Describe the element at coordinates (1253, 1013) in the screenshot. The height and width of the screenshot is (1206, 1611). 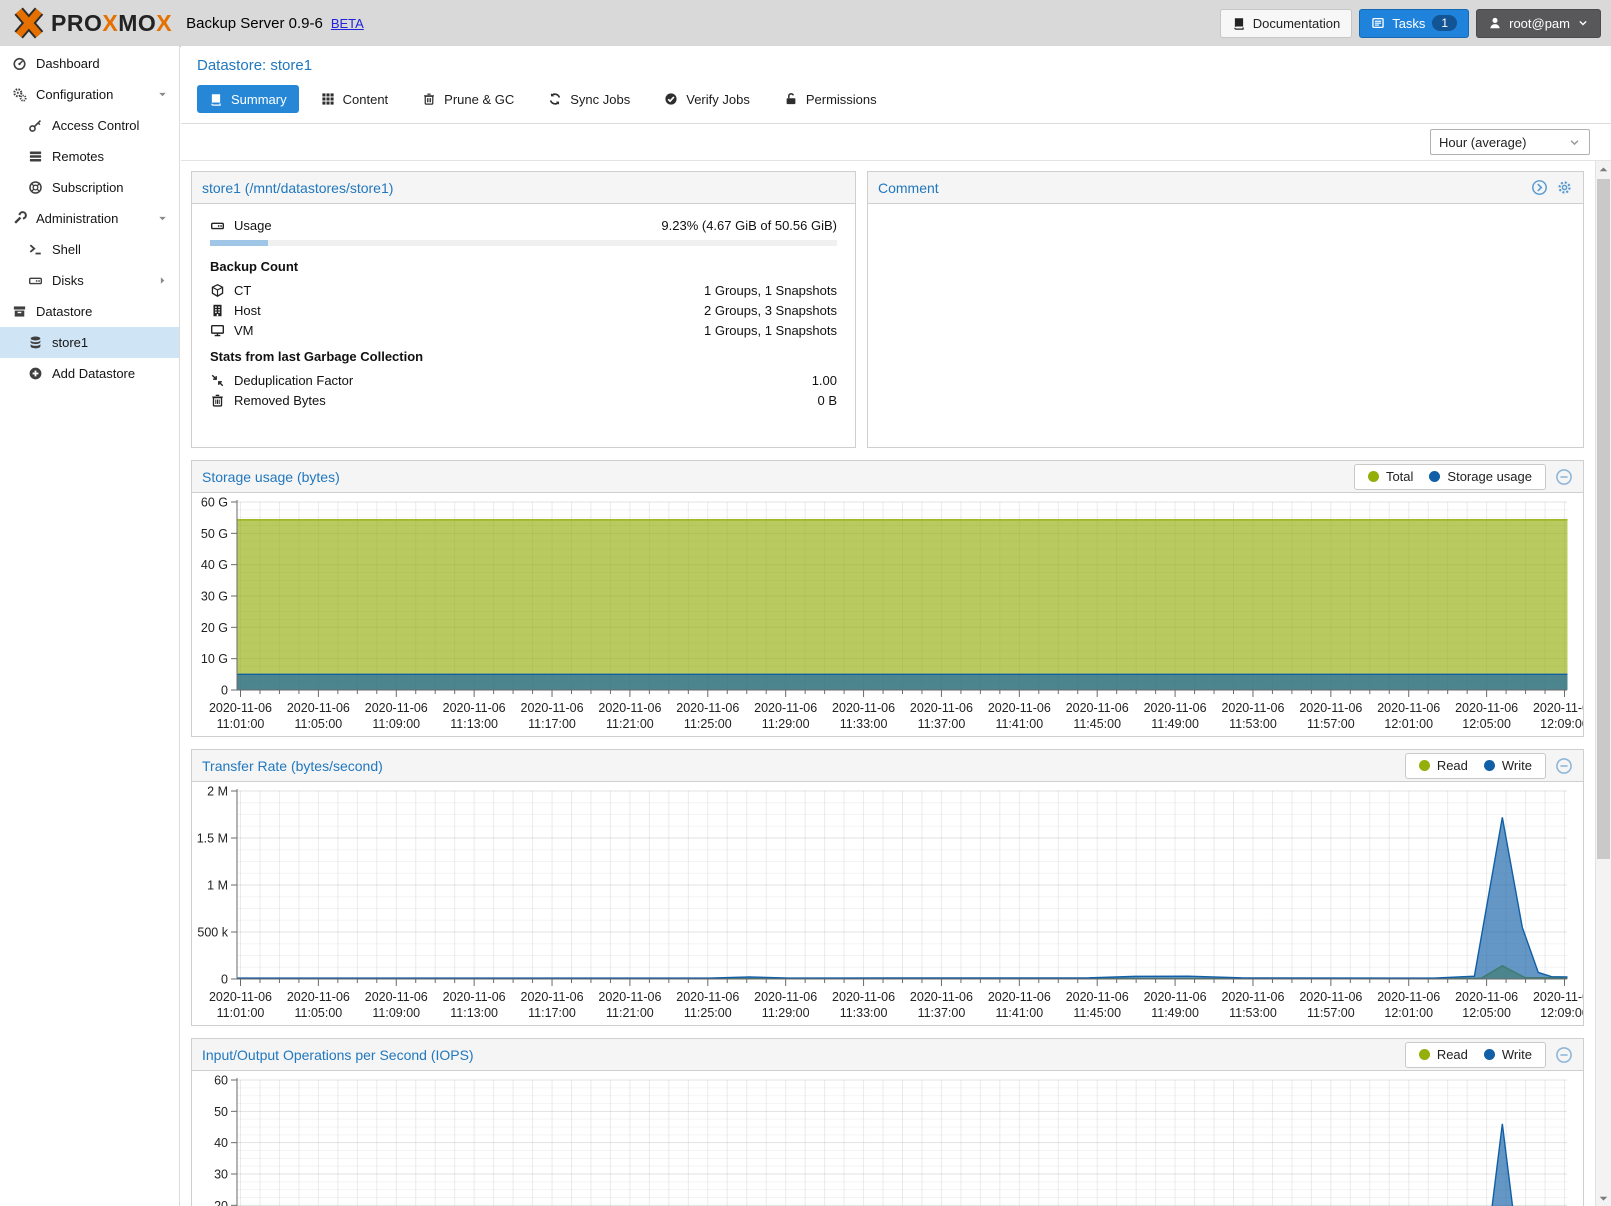
I see `svg-text: 11:53:00` at that location.